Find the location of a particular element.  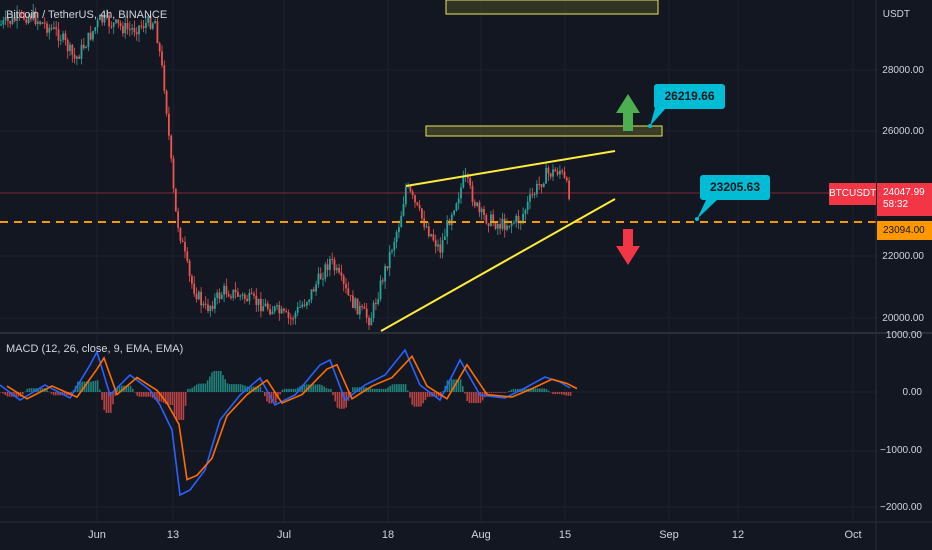

callout-target-mid: 23205.63 is located at coordinates (735, 187).